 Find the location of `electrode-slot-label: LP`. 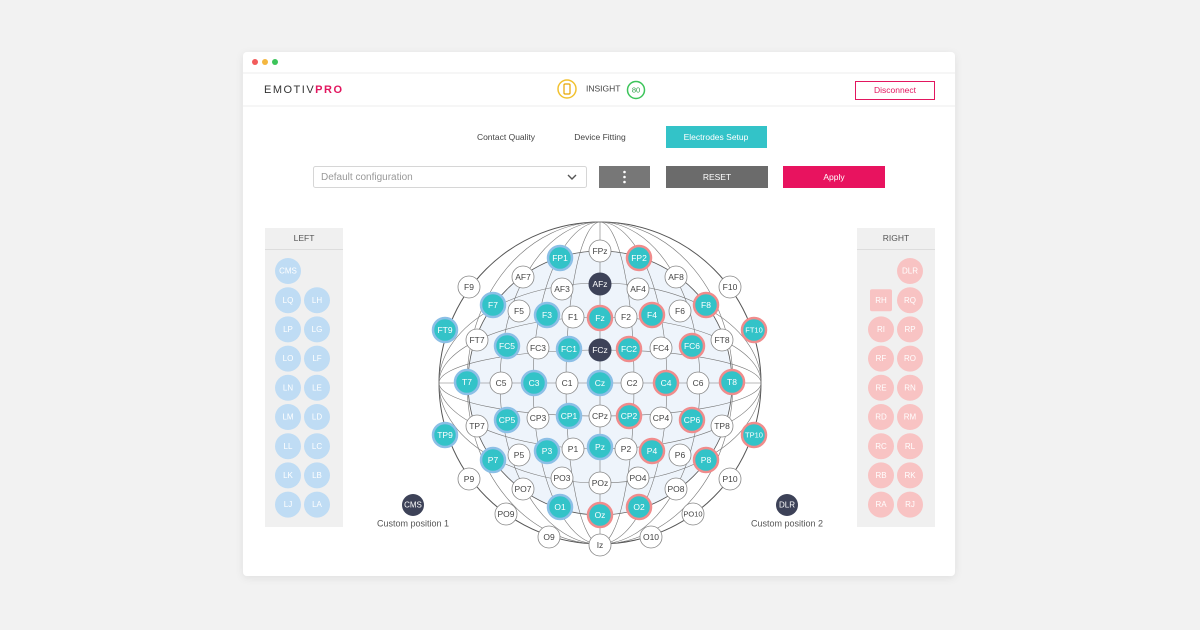

electrode-slot-label: LP is located at coordinates (288, 329).